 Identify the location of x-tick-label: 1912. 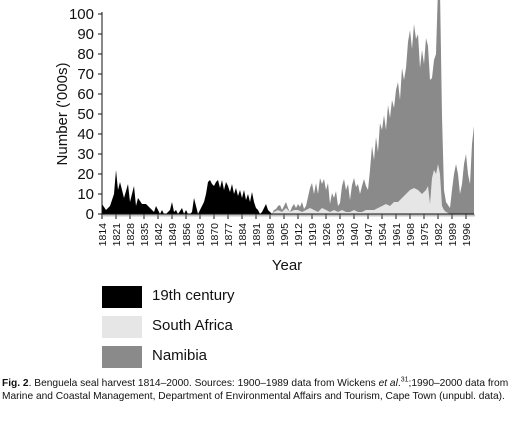
(299, 235).